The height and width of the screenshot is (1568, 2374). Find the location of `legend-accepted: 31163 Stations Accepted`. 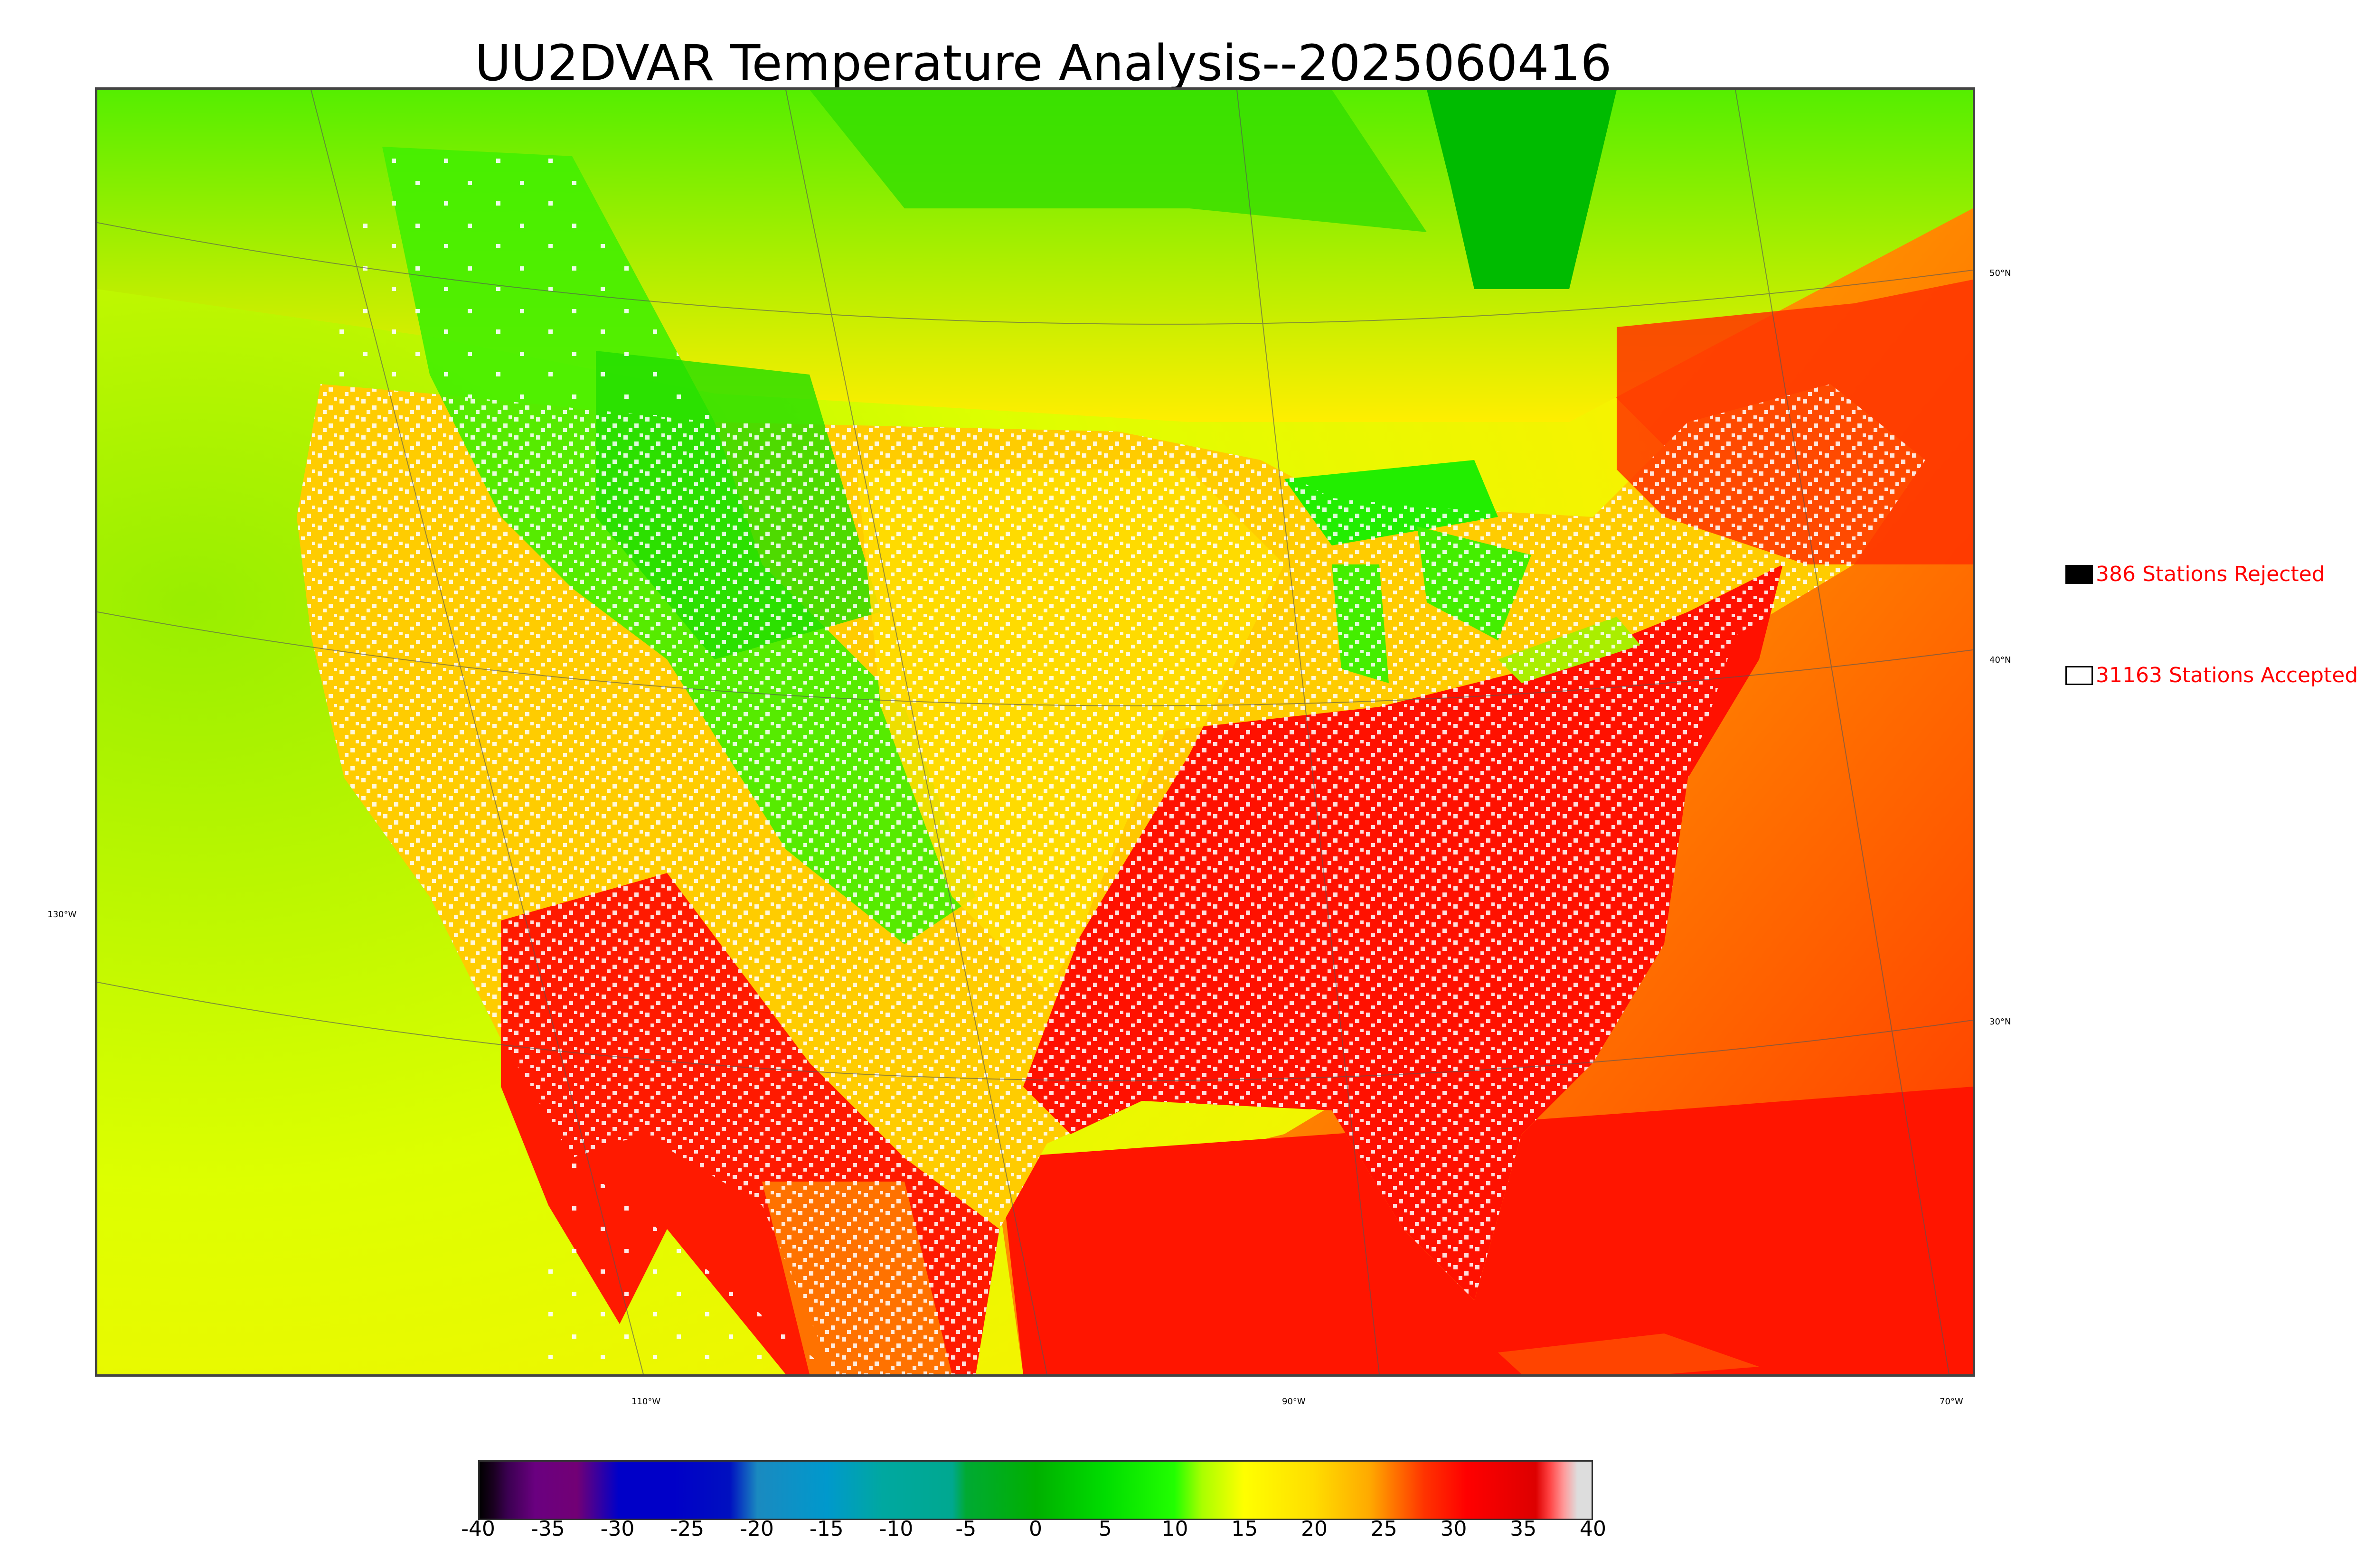

legend-accepted: 31163 Stations Accepted is located at coordinates (2211, 675).